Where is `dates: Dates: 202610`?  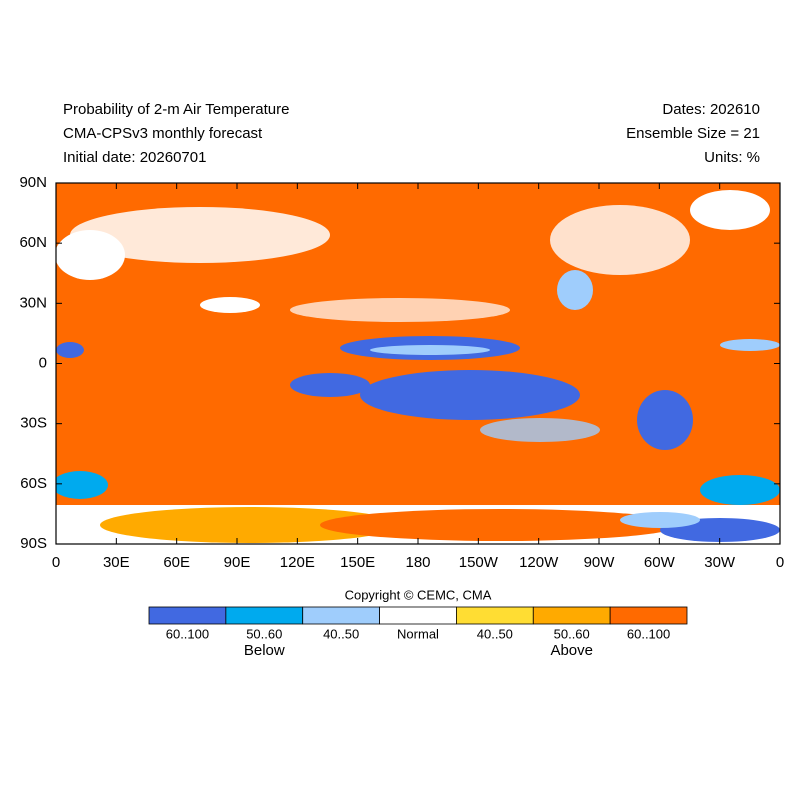
dates: Dates: 202610 is located at coordinates (711, 109).